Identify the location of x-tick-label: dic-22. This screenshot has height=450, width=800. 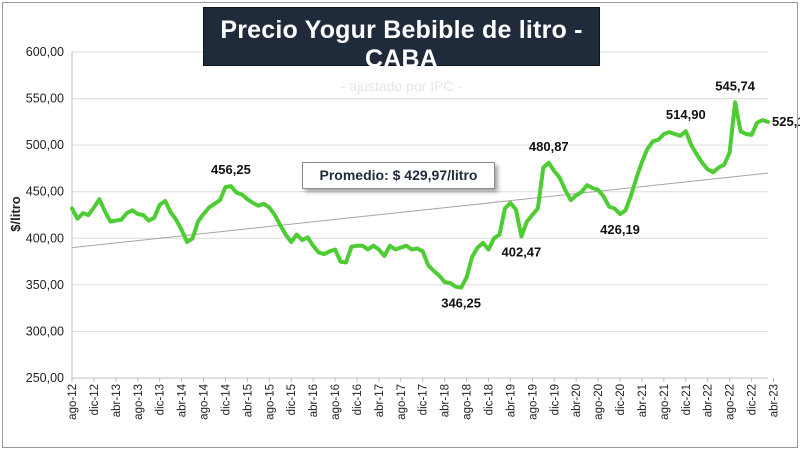
(753, 399).